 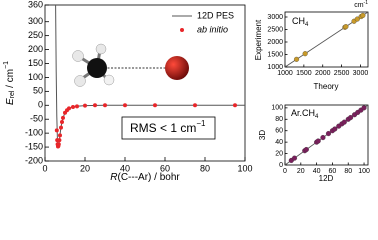 I want to click on y-tick-label: 200, so click(x=35, y=49).